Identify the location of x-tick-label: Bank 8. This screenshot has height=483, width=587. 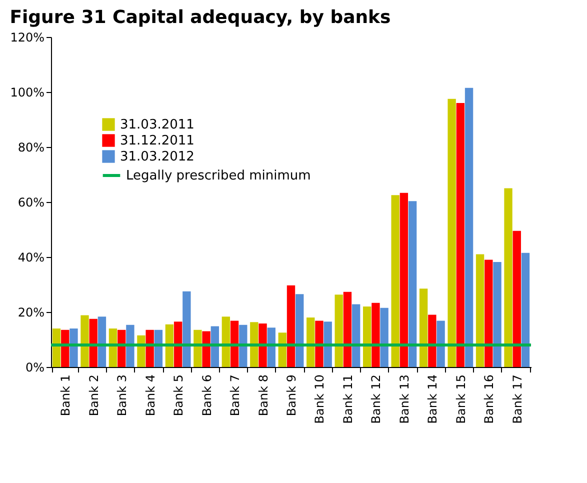
(263, 395).